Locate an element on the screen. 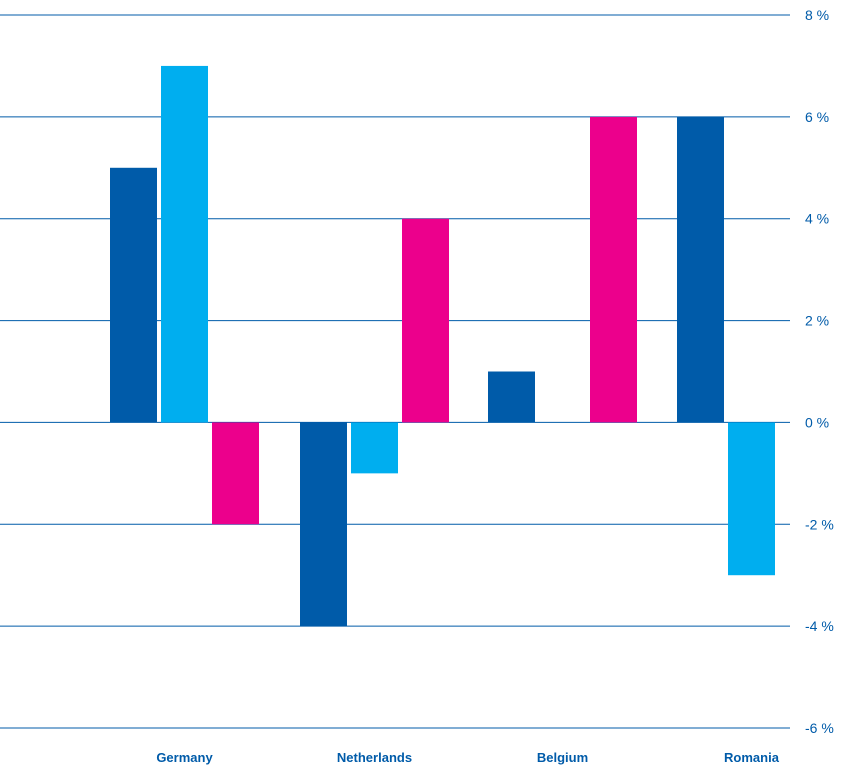 The width and height of the screenshot is (847, 768). y-tick-label: 4 % is located at coordinates (817, 219).